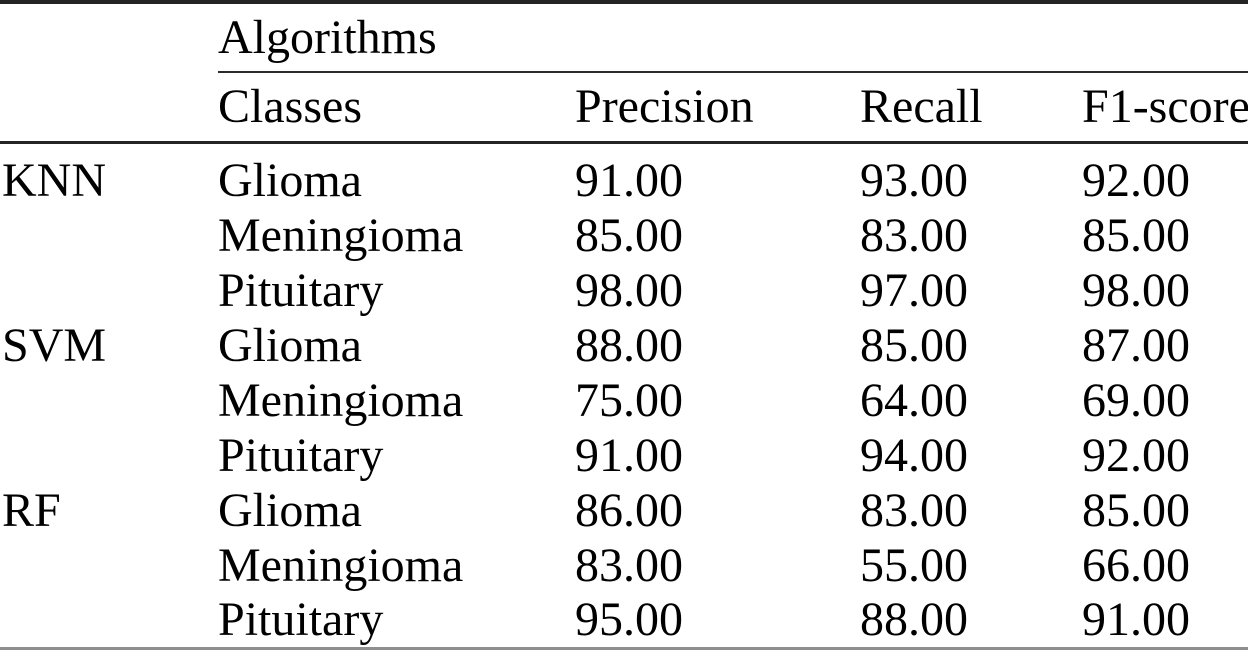  What do you see at coordinates (1136, 345) in the screenshot?
I see `f1-score-cell: 87.00` at bounding box center [1136, 345].